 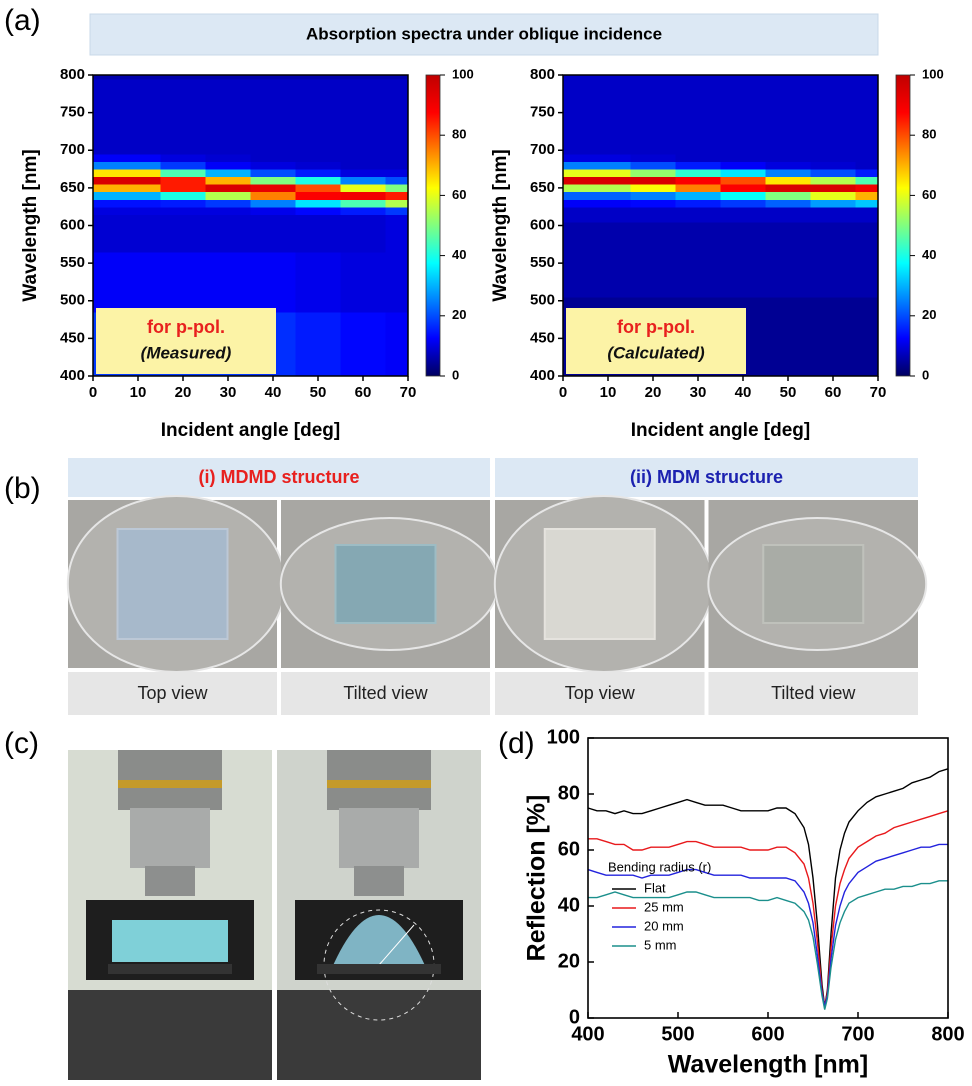 I want to click on x-tick-label: 10, so click(x=138, y=392).